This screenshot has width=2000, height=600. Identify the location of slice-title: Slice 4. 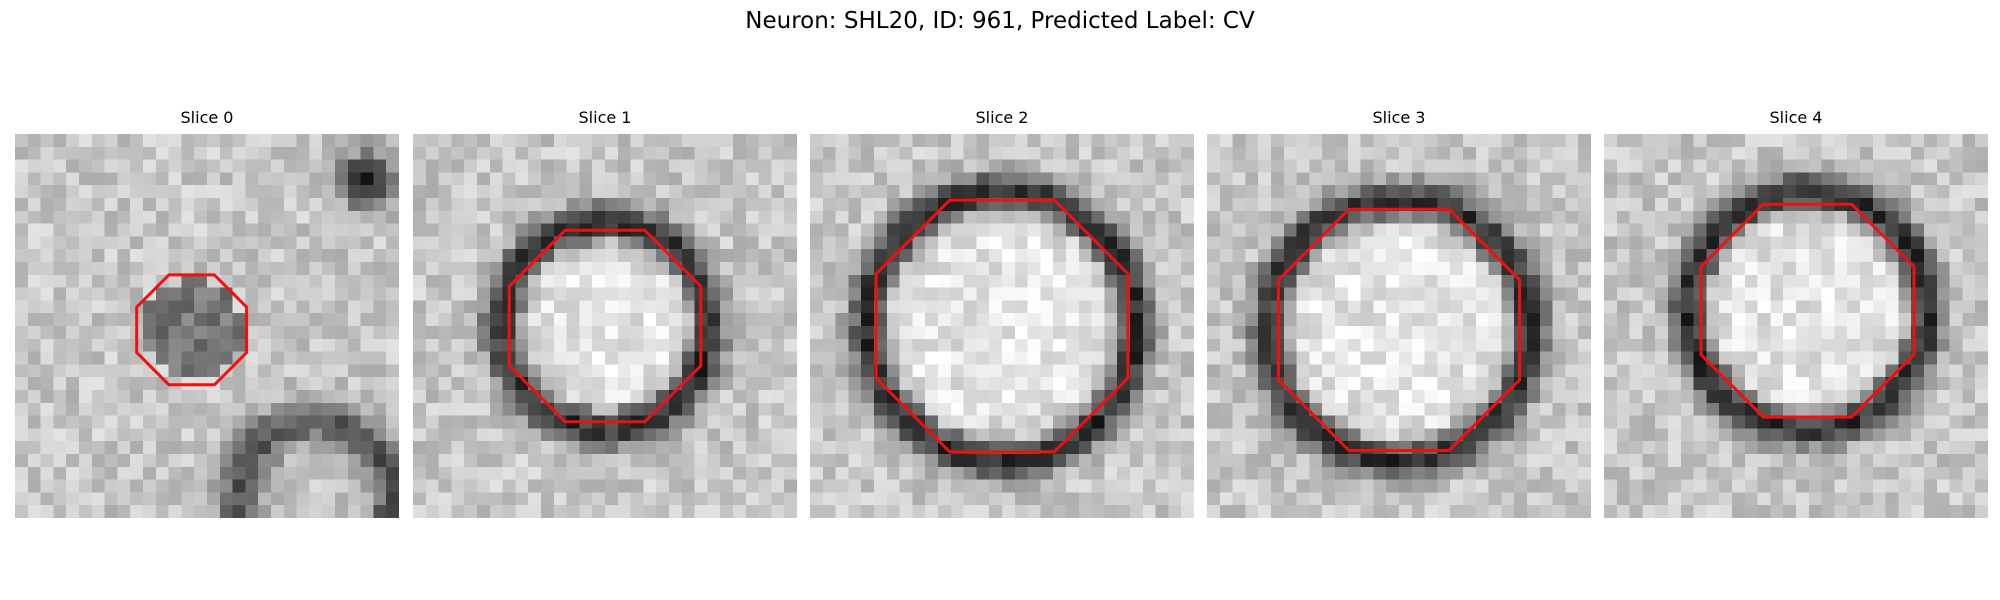
(1796, 117).